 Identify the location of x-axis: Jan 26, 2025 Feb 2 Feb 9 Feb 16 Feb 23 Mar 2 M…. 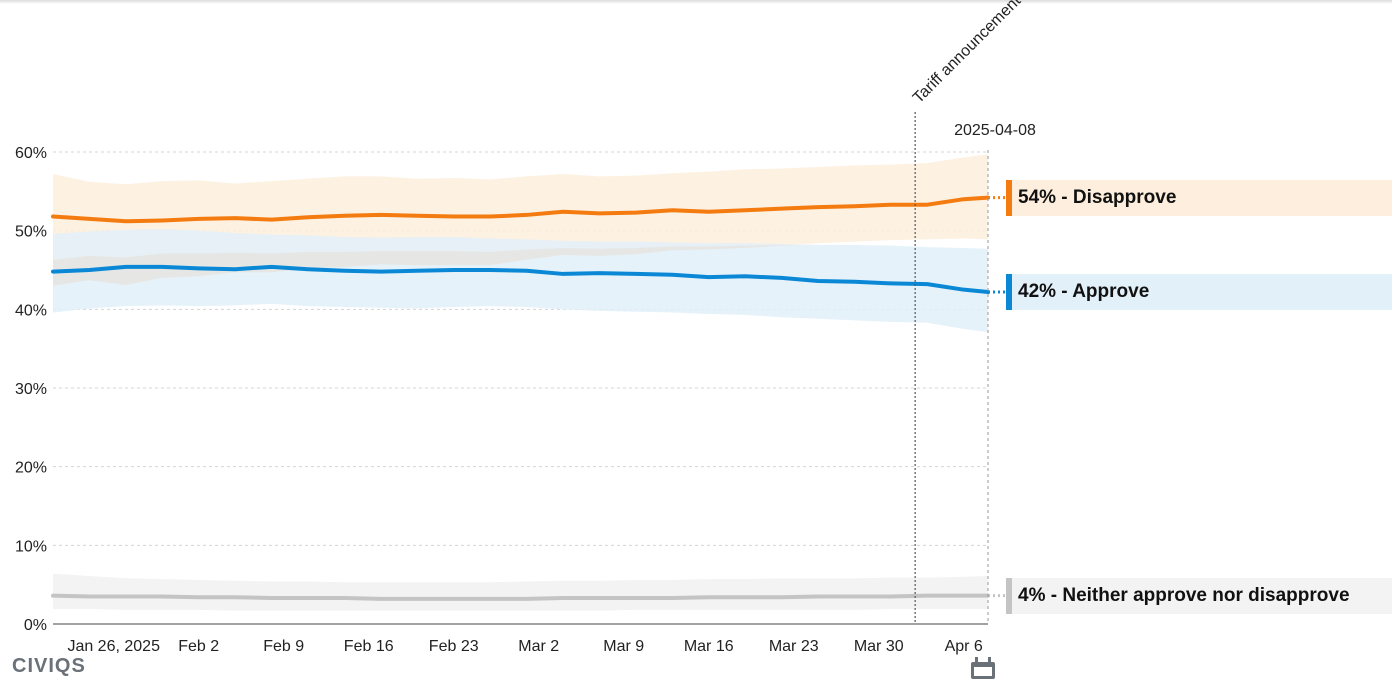
(524, 646).